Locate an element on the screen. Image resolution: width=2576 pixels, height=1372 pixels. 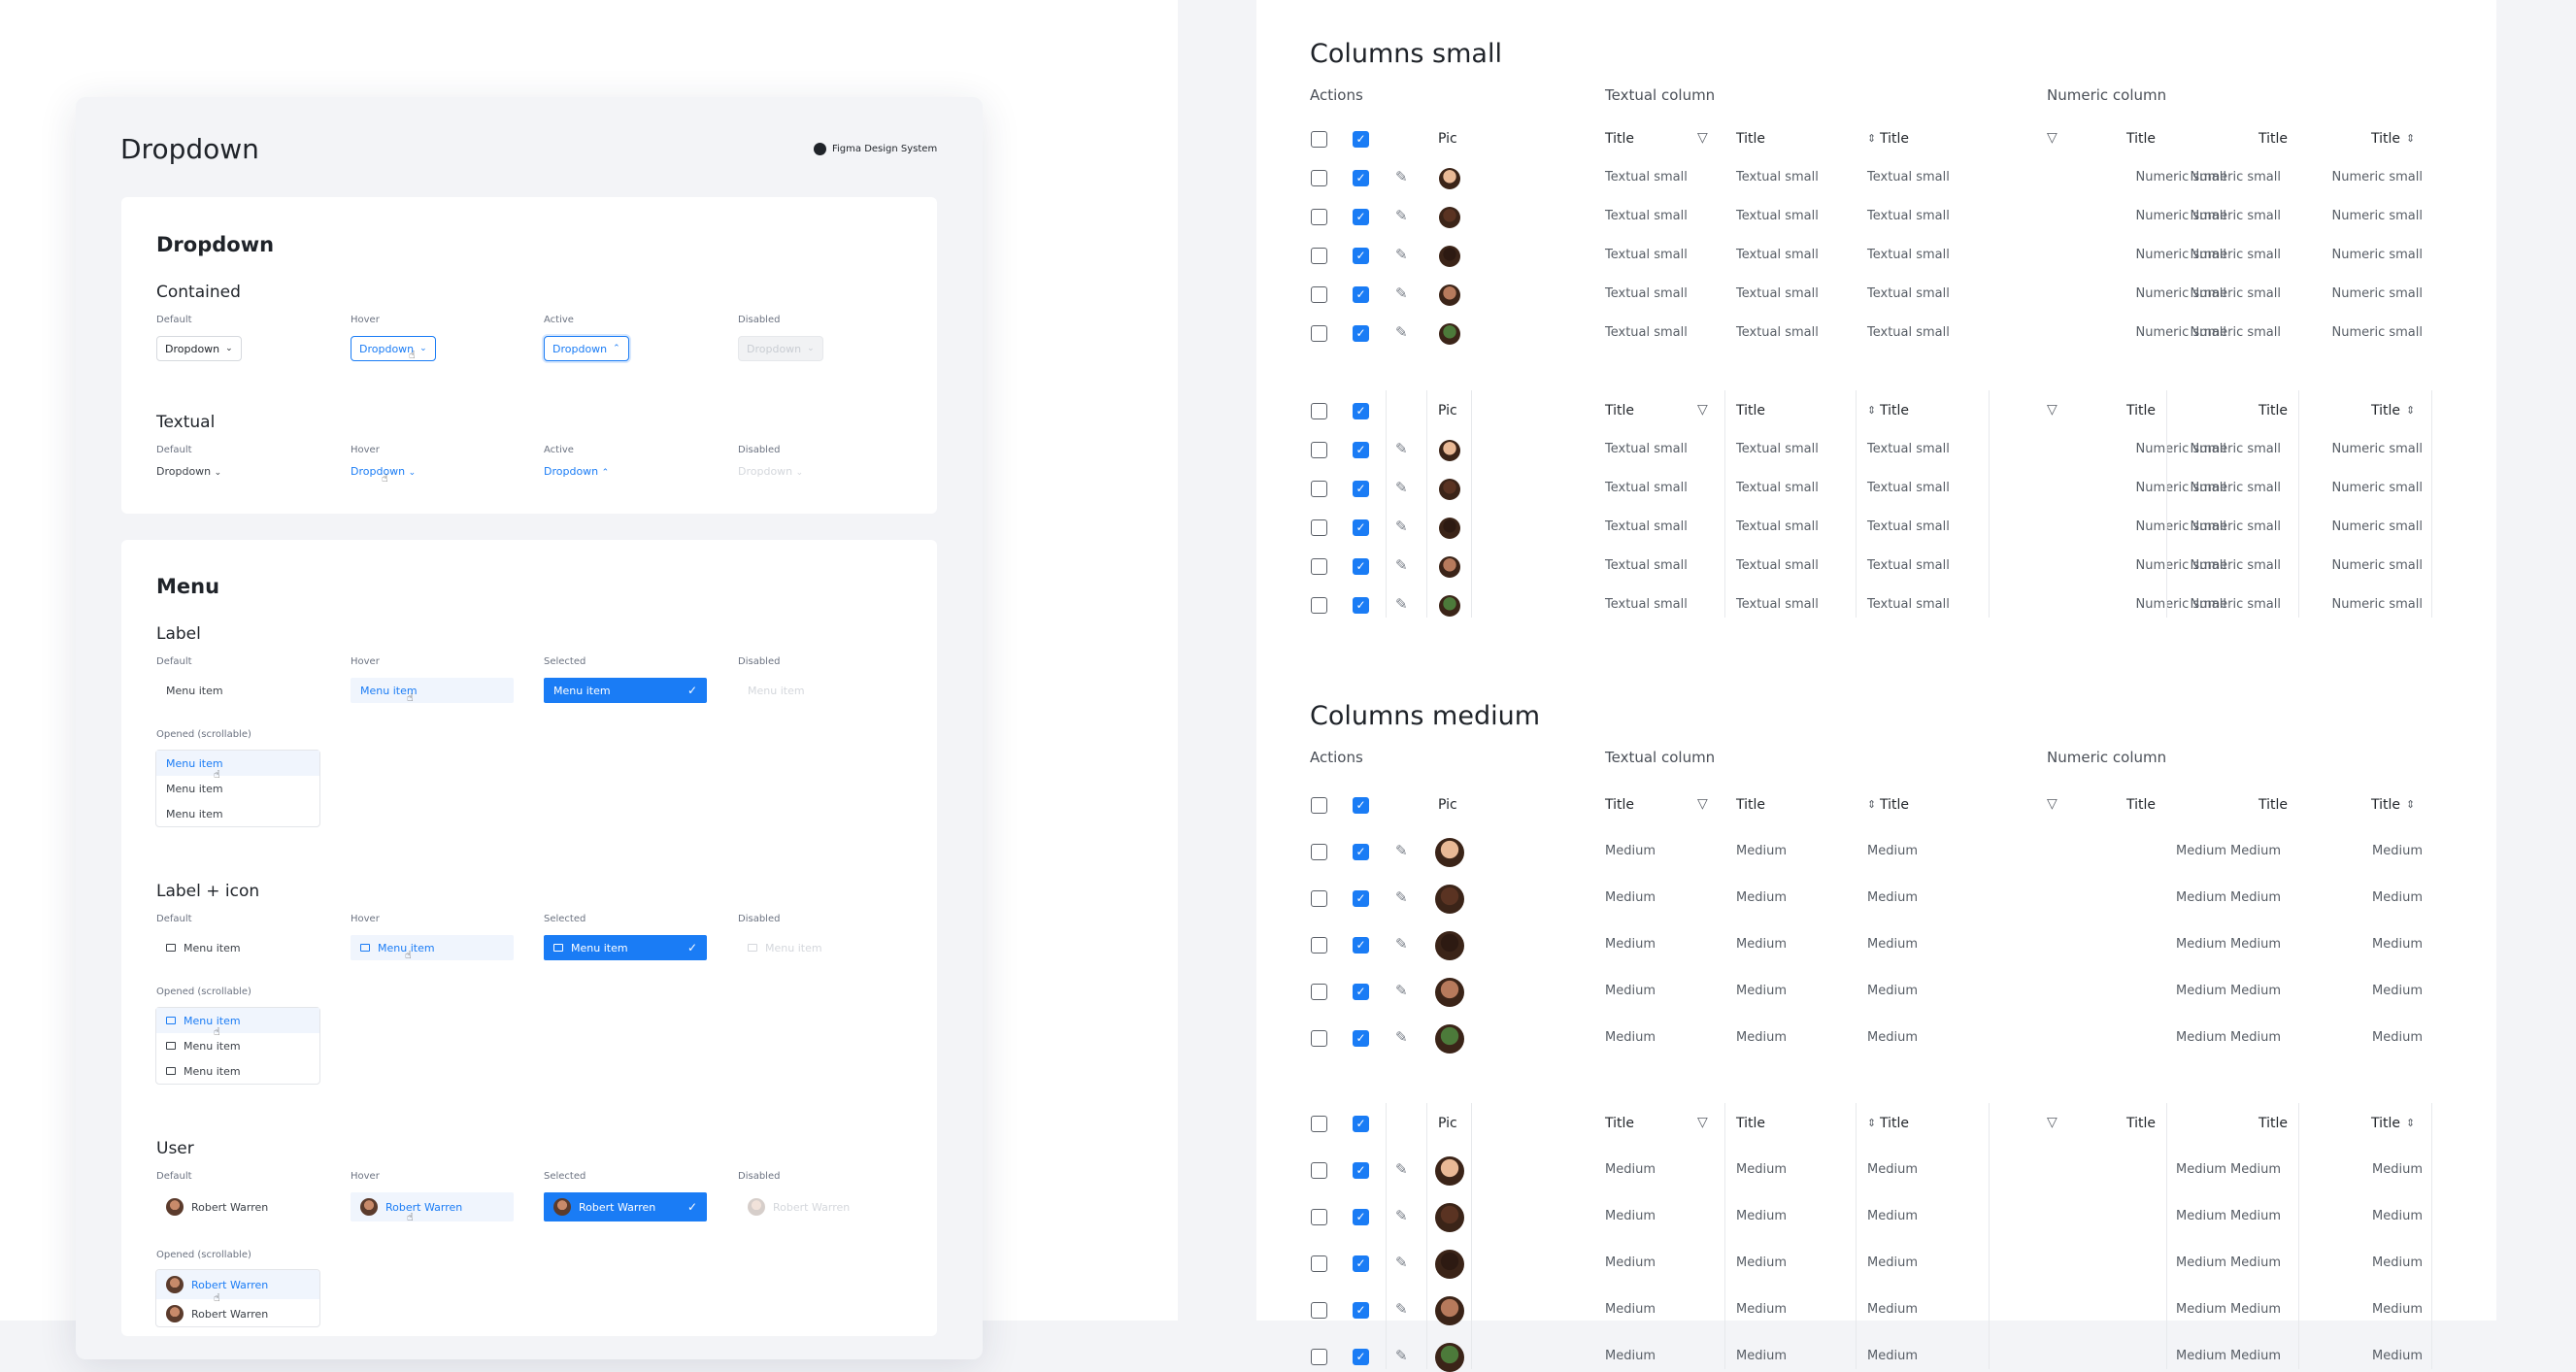
text-dropdown-active: Dropdown ⌃ is located at coordinates (577, 471).